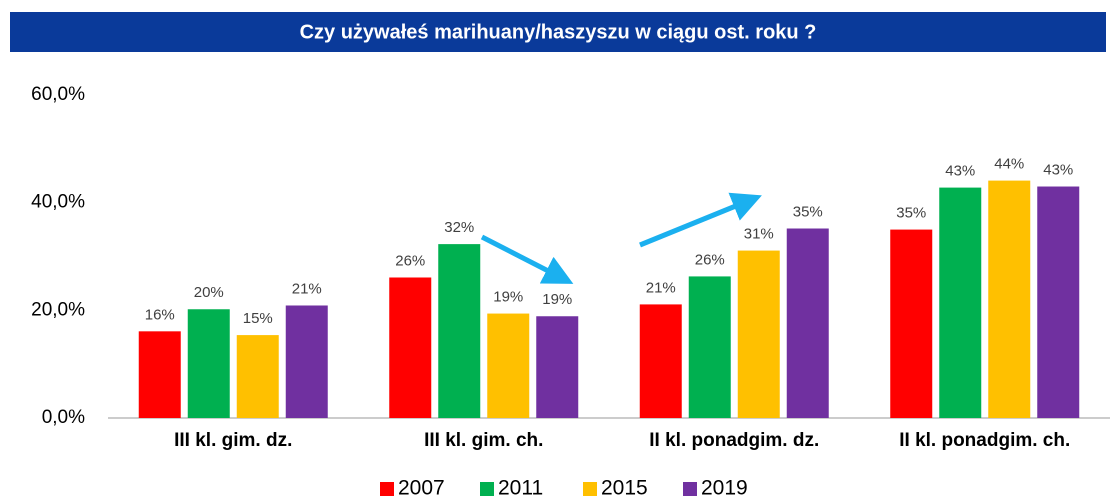 This screenshot has height=496, width=1116. I want to click on value-label: 31%, so click(759, 234).